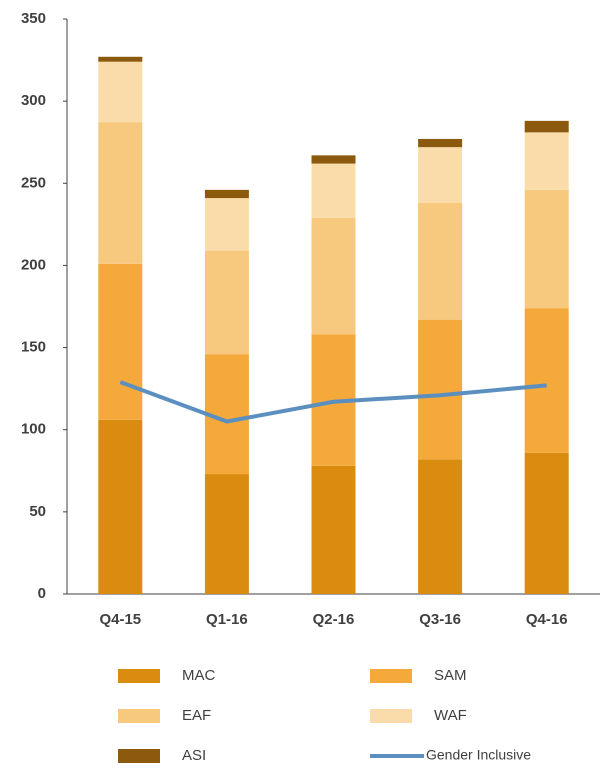  Describe the element at coordinates (478, 755) in the screenshot. I see `legend-label: Gender Inclusive` at that location.